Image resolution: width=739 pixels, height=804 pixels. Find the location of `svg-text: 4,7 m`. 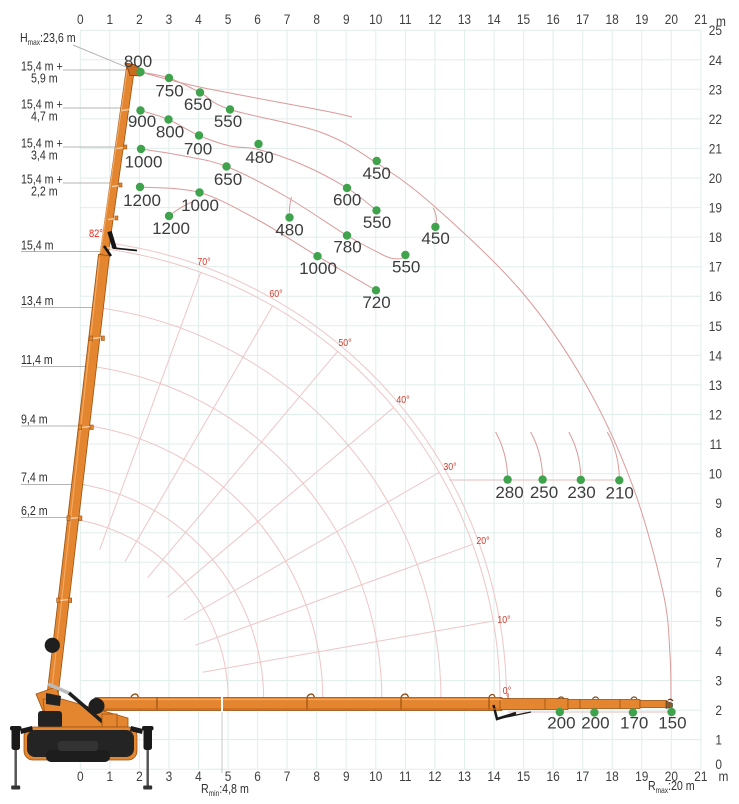

svg-text: 4,7 m is located at coordinates (44, 116).